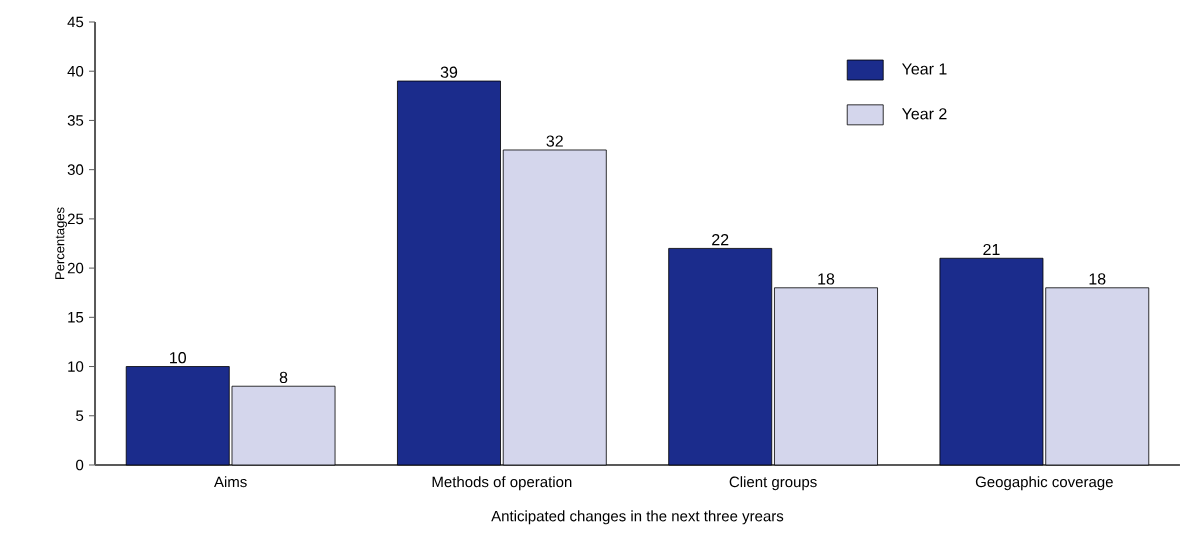 The image size is (1182, 545). Describe the element at coordinates (75, 268) in the screenshot. I see `y-tick-label: 20` at that location.